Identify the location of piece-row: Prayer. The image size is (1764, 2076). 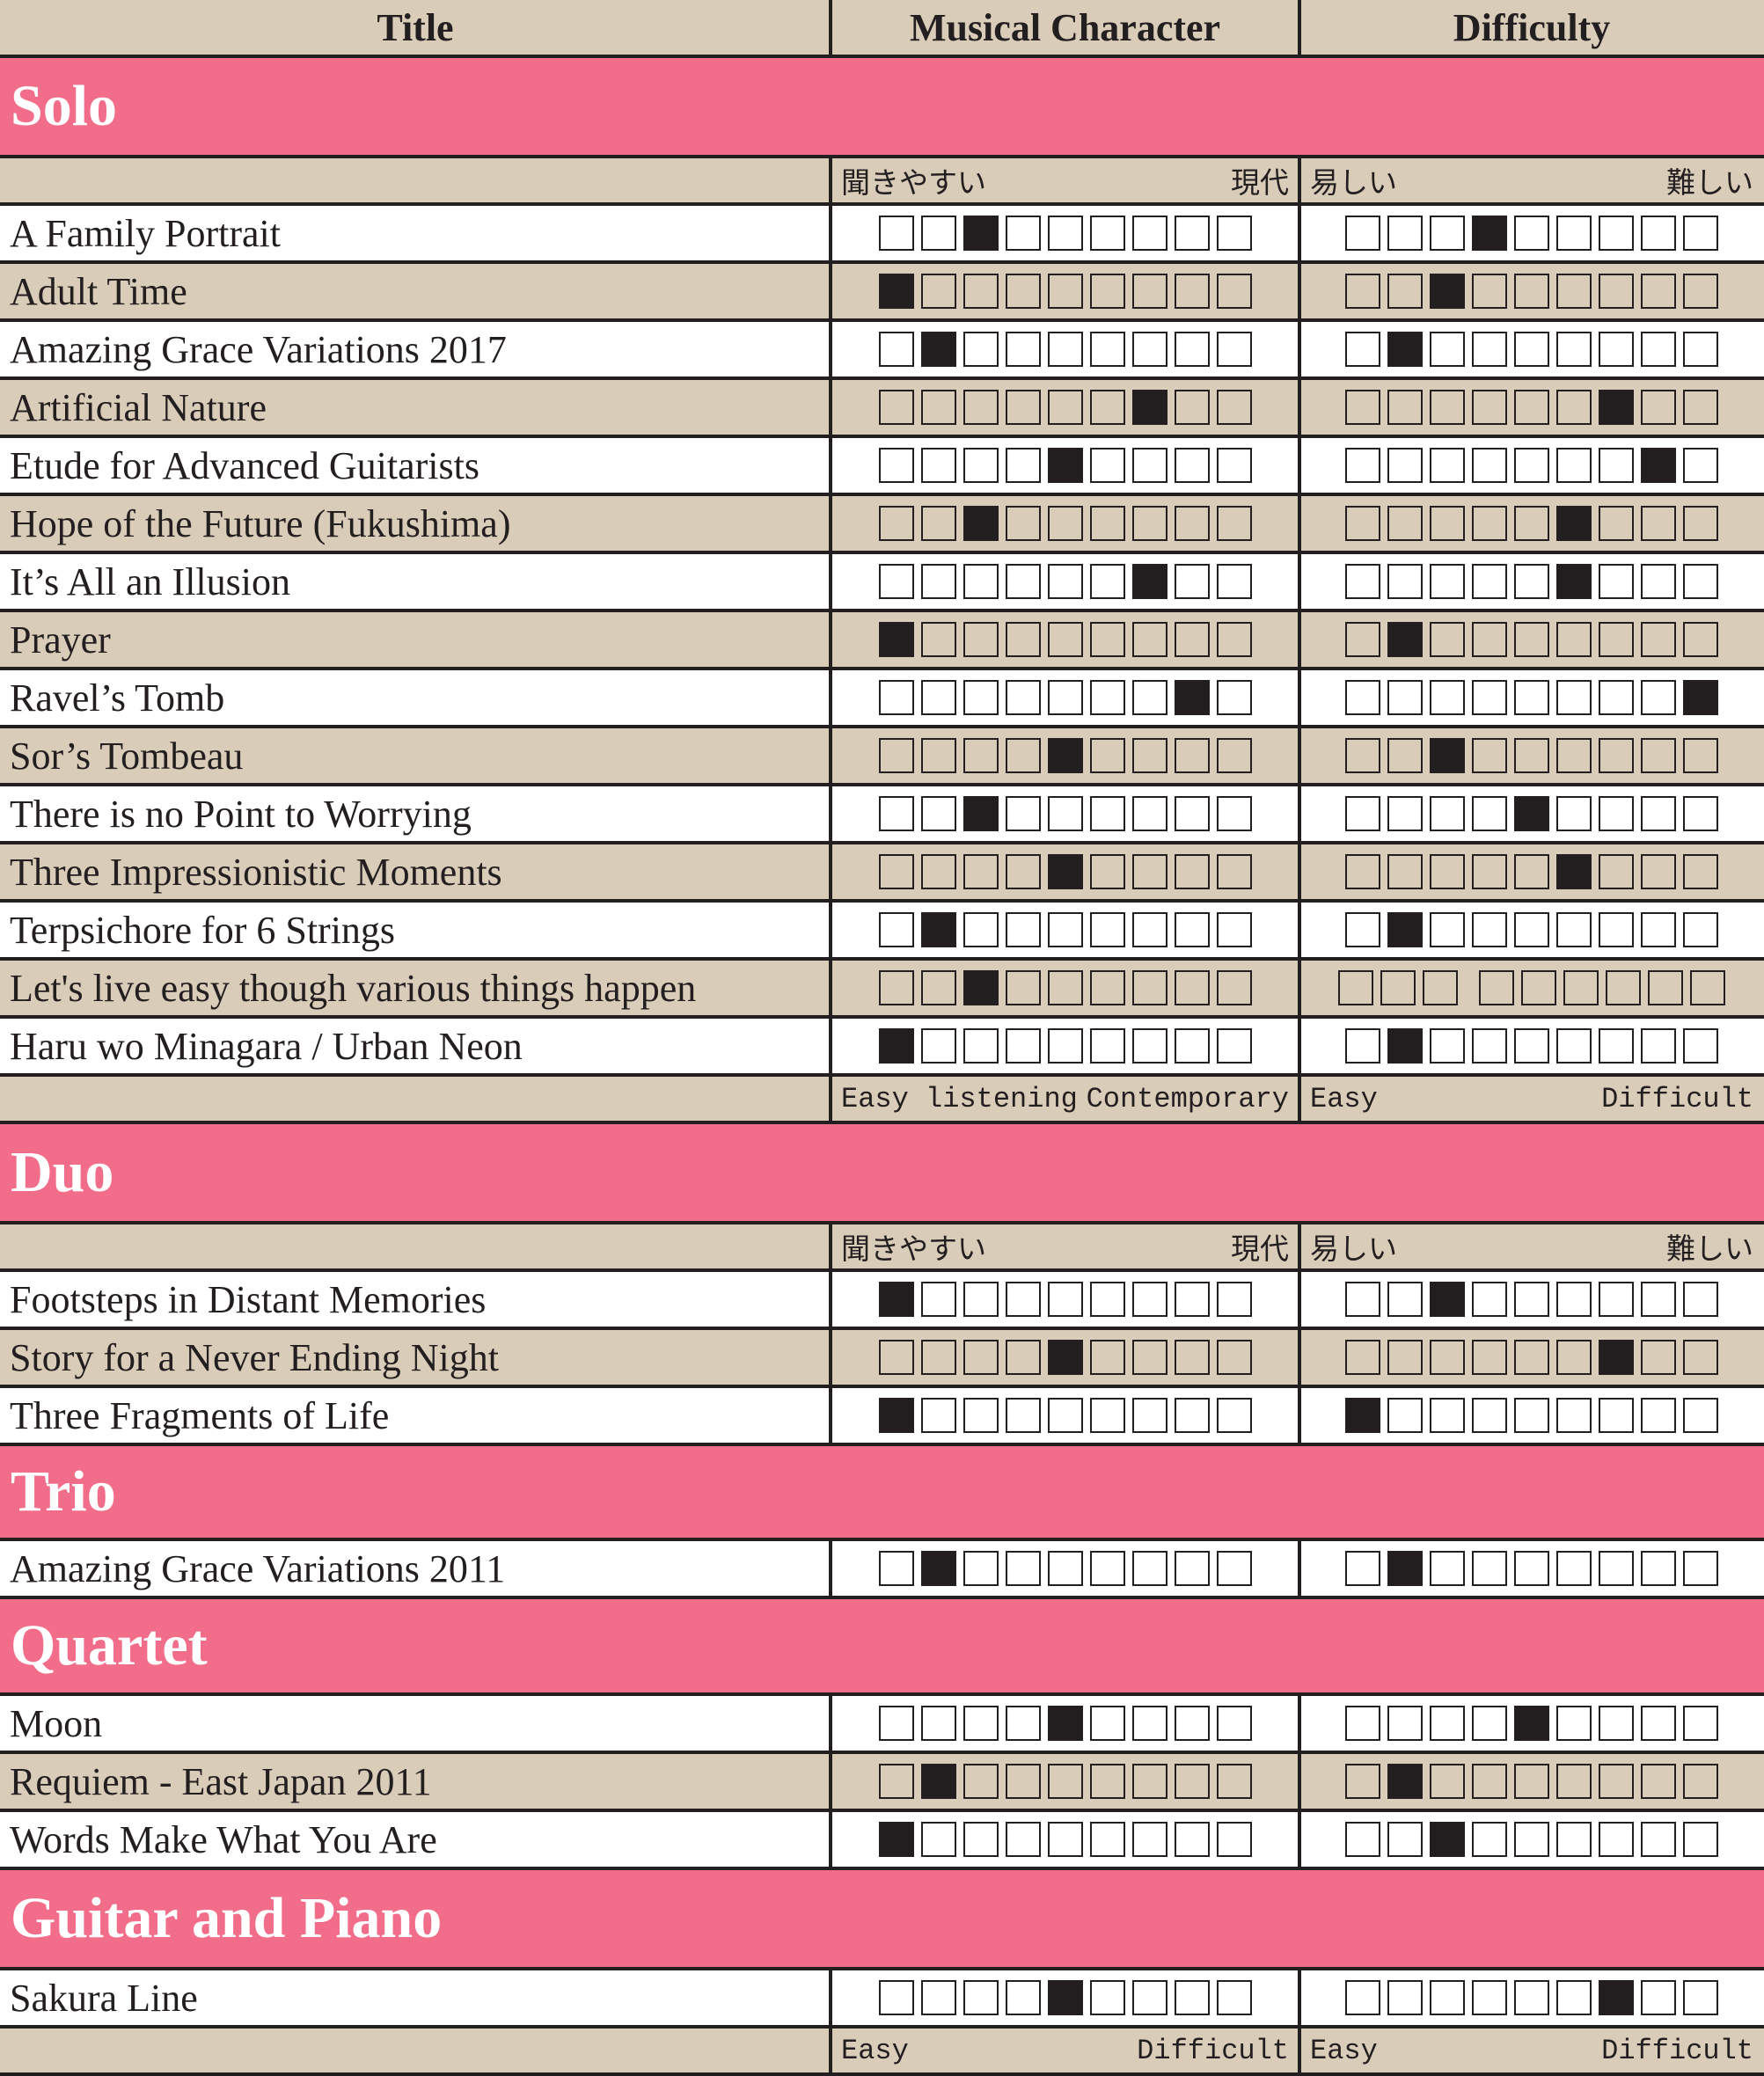
(882, 639).